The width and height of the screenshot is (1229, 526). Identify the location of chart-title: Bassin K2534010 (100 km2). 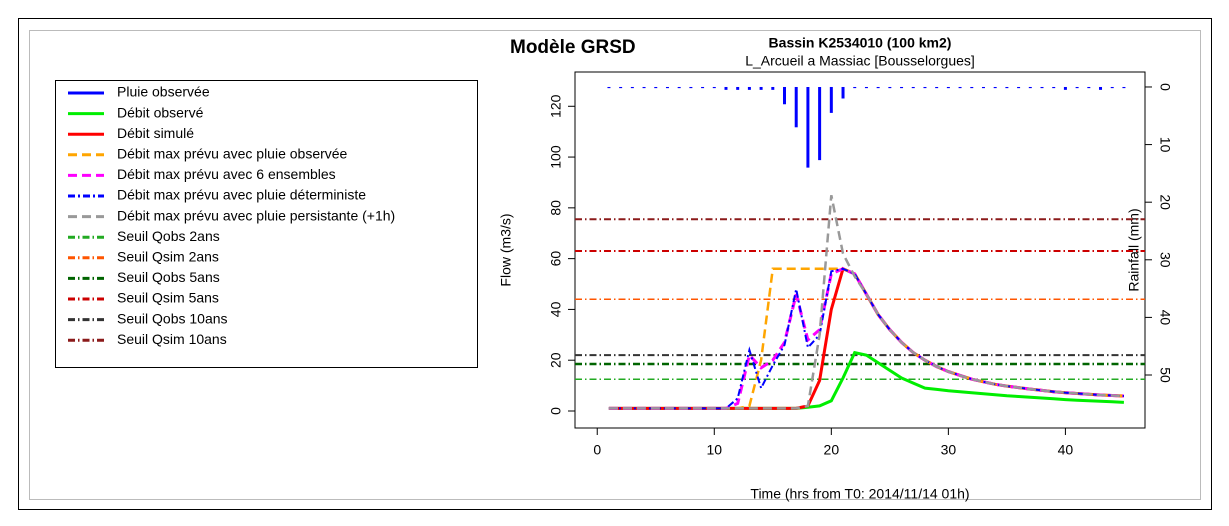
(860, 43).